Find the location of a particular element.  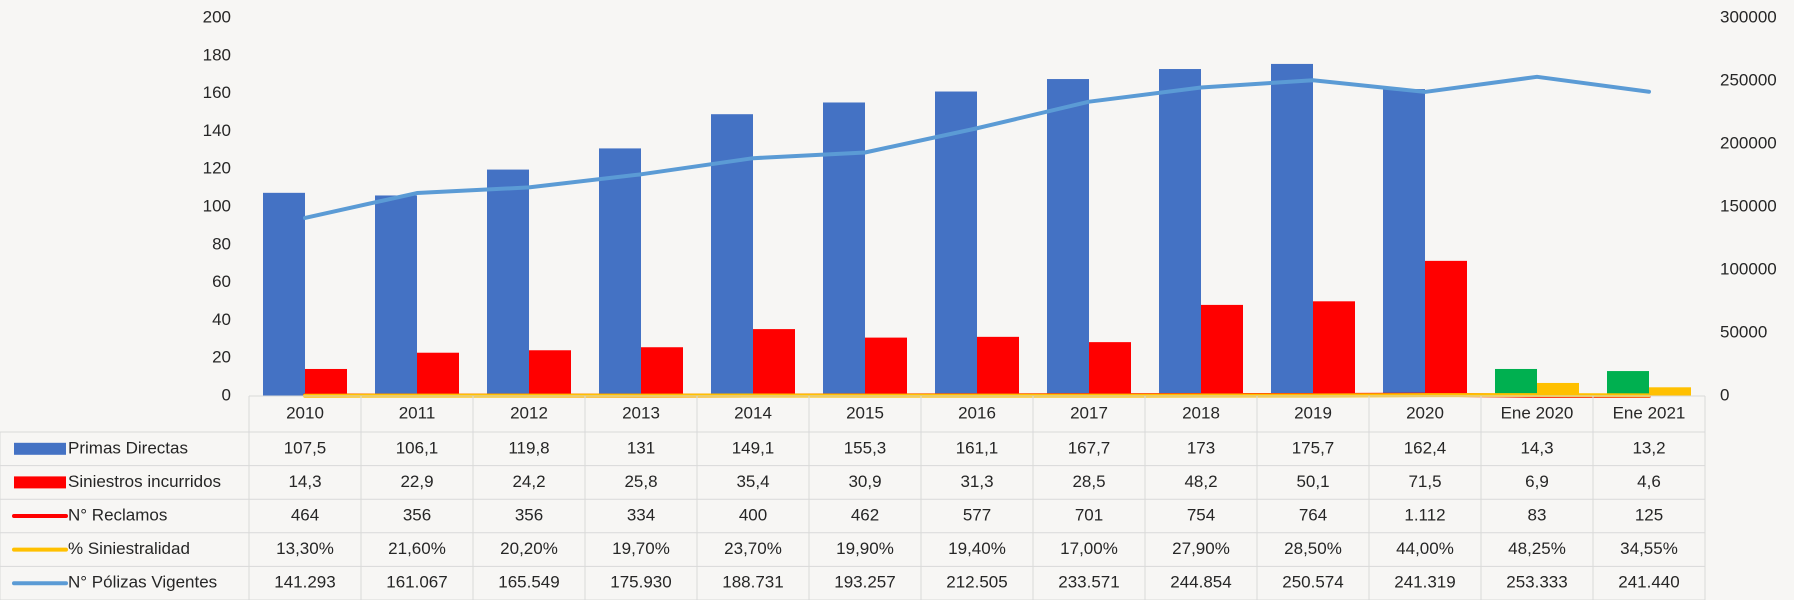

data-label: 119,8 is located at coordinates (528, 447).